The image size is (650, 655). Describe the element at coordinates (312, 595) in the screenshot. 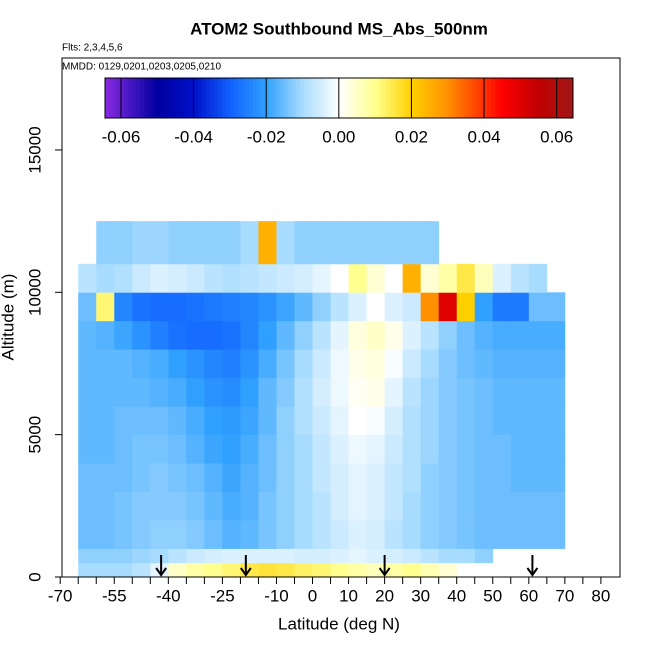

I see `x-tick-label: 0` at that location.